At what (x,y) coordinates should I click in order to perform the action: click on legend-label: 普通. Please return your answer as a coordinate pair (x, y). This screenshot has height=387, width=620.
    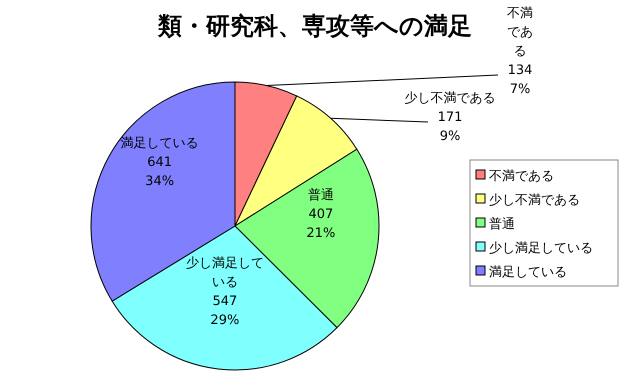
    Looking at the image, I should click on (502, 224).